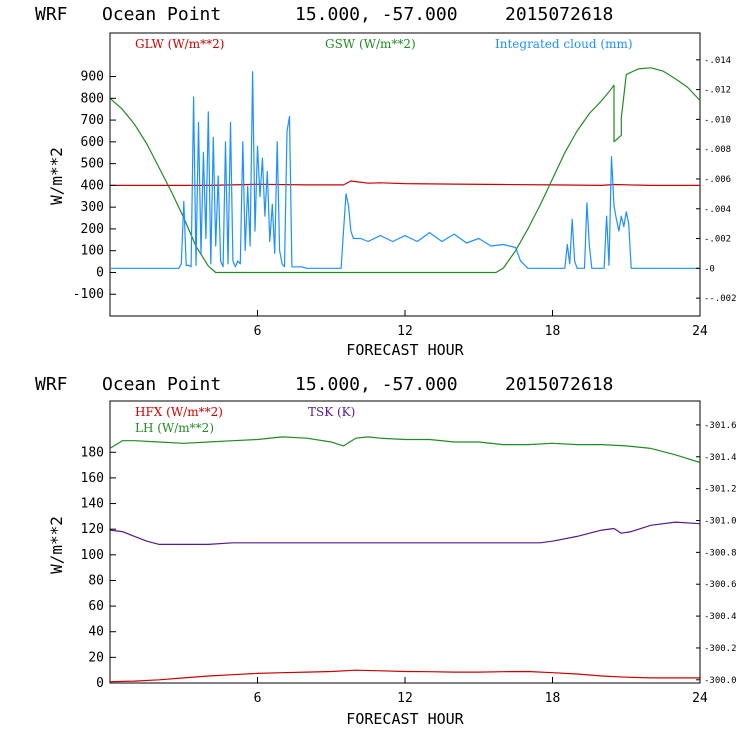  What do you see at coordinates (92, 478) in the screenshot?
I see `y-tick-label: 160` at bounding box center [92, 478].